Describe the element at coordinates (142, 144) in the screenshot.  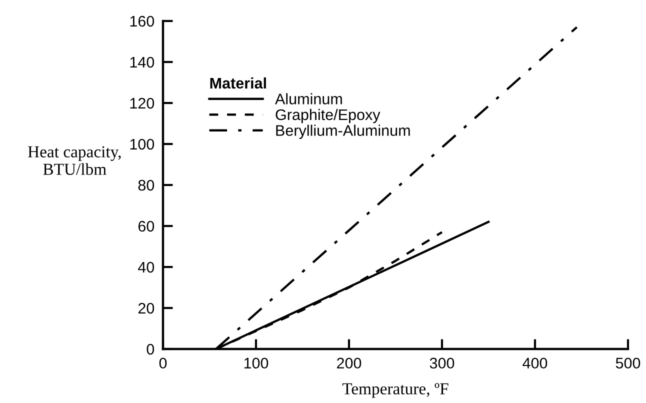
I see `y-tick-label: 100` at that location.